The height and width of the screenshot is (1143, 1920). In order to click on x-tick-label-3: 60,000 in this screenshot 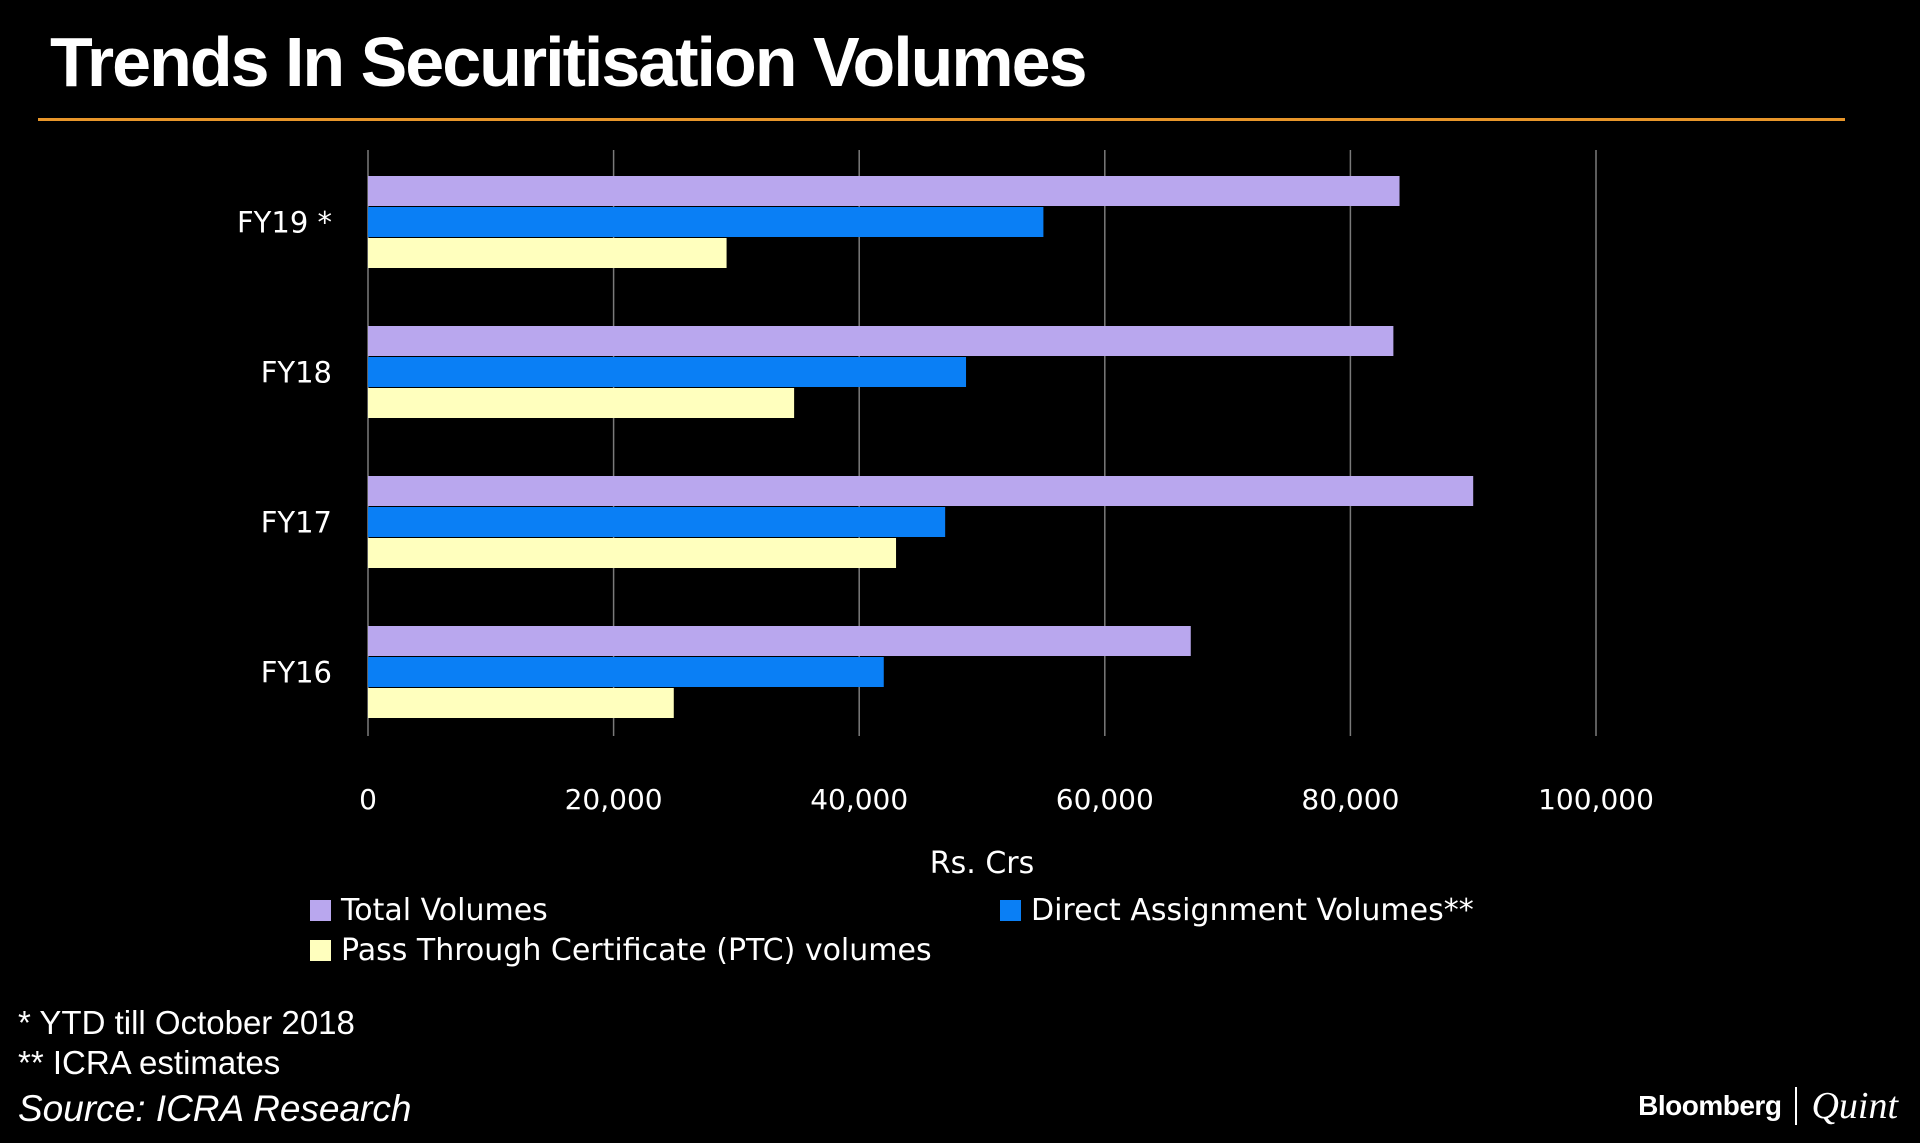, I will do `click(1105, 799)`.